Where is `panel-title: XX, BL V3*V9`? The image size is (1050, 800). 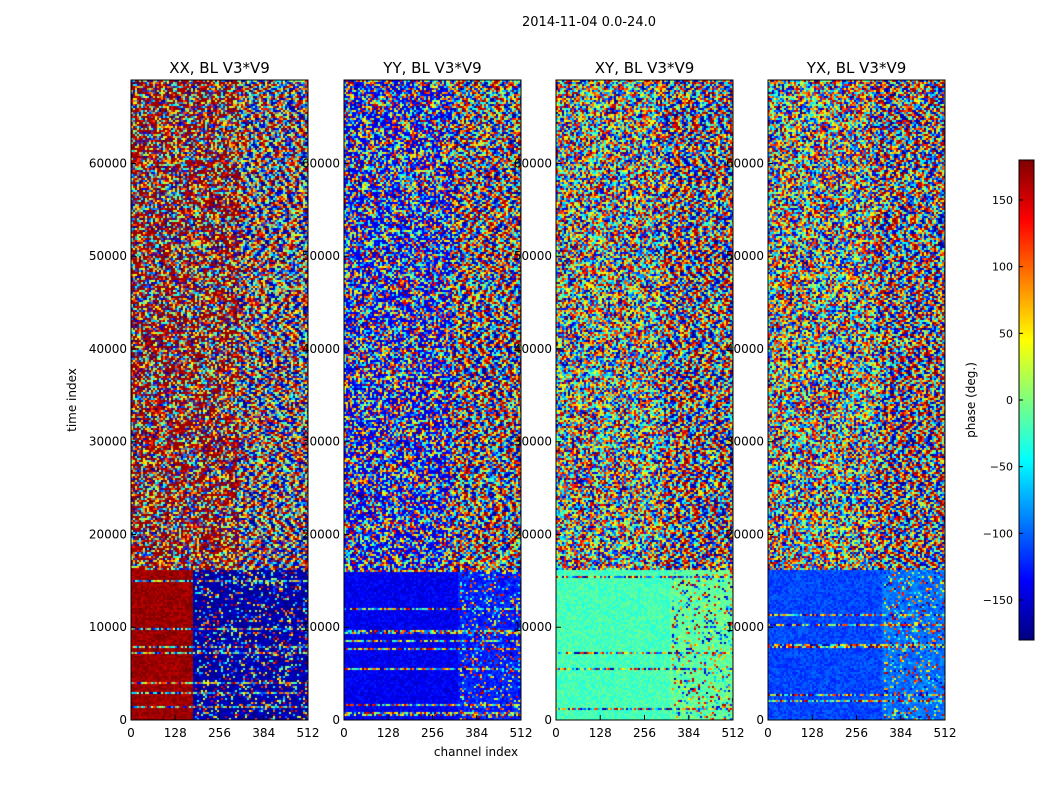
panel-title: XX, BL V3*V9 is located at coordinates (219, 68).